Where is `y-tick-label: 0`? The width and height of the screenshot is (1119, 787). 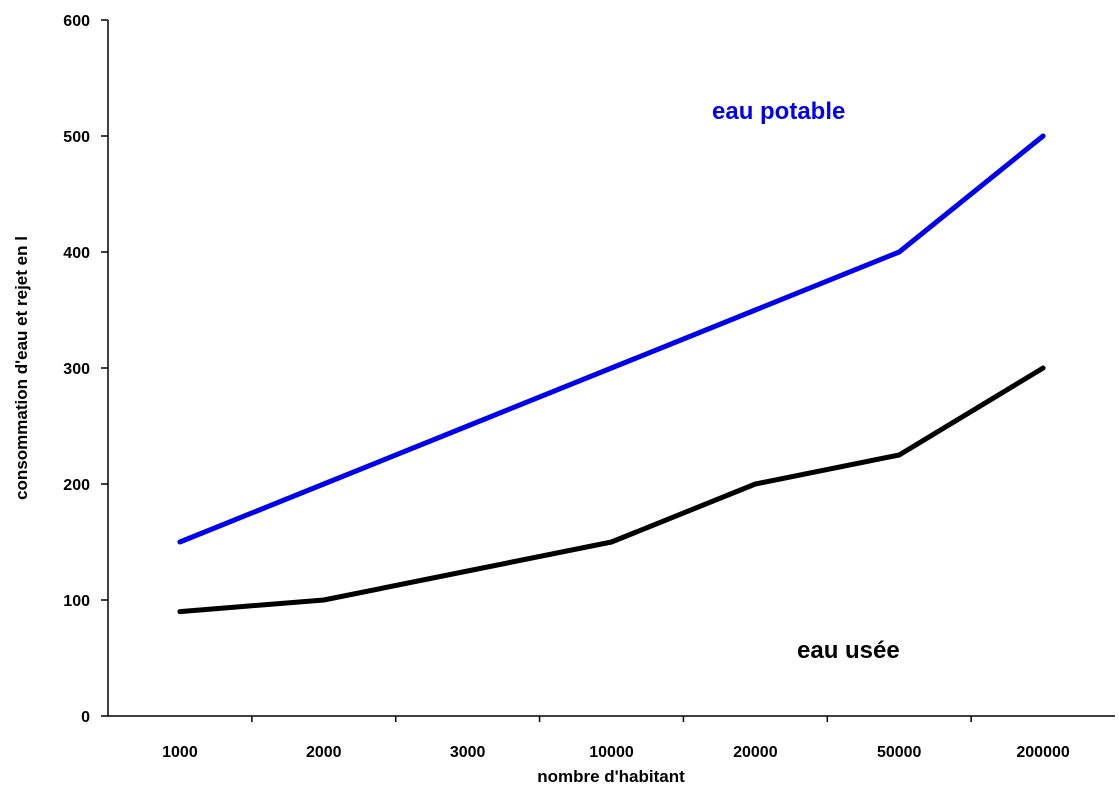 y-tick-label: 0 is located at coordinates (85, 717).